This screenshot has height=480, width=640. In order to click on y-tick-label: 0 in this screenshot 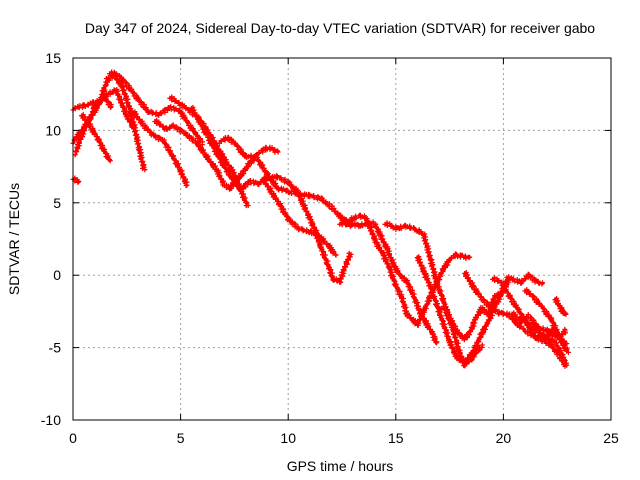, I will do `click(57, 275)`.